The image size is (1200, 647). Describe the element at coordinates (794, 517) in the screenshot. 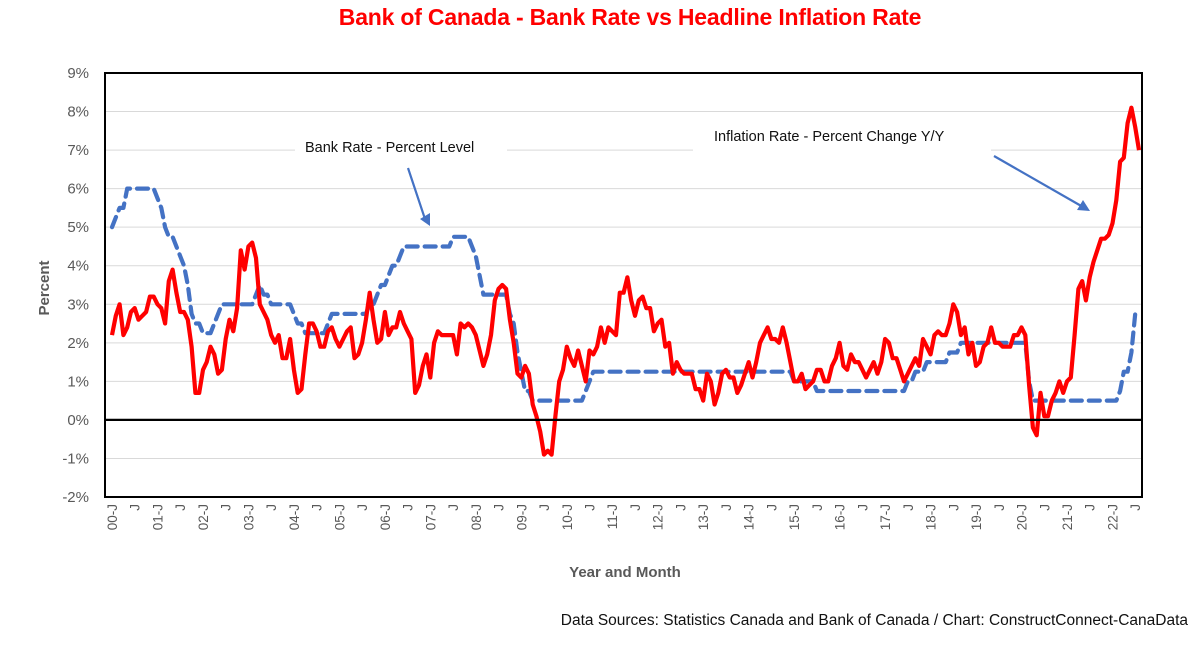

I see `x-tick-label: 15-J` at that location.